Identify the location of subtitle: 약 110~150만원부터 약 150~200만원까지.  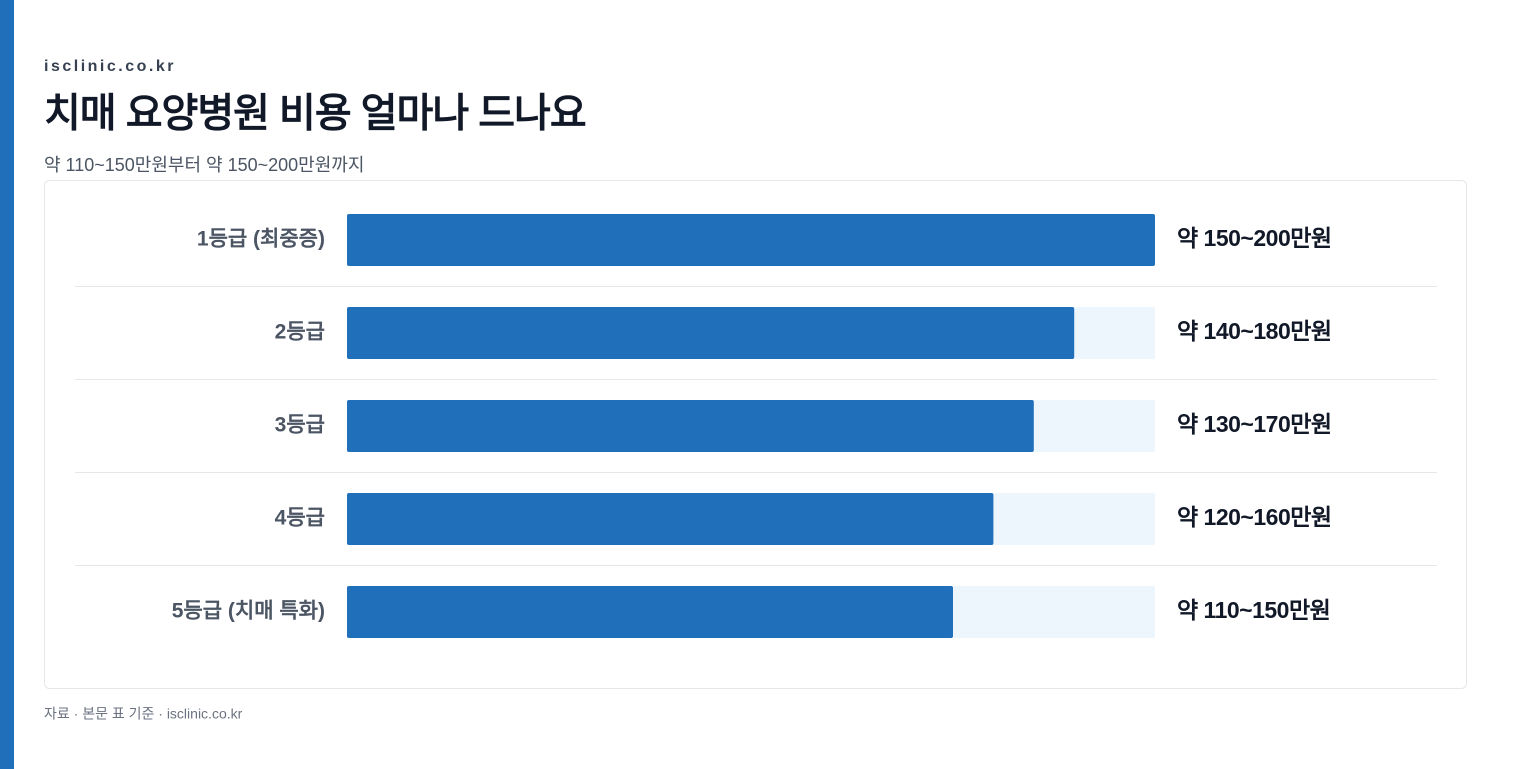
(204, 165).